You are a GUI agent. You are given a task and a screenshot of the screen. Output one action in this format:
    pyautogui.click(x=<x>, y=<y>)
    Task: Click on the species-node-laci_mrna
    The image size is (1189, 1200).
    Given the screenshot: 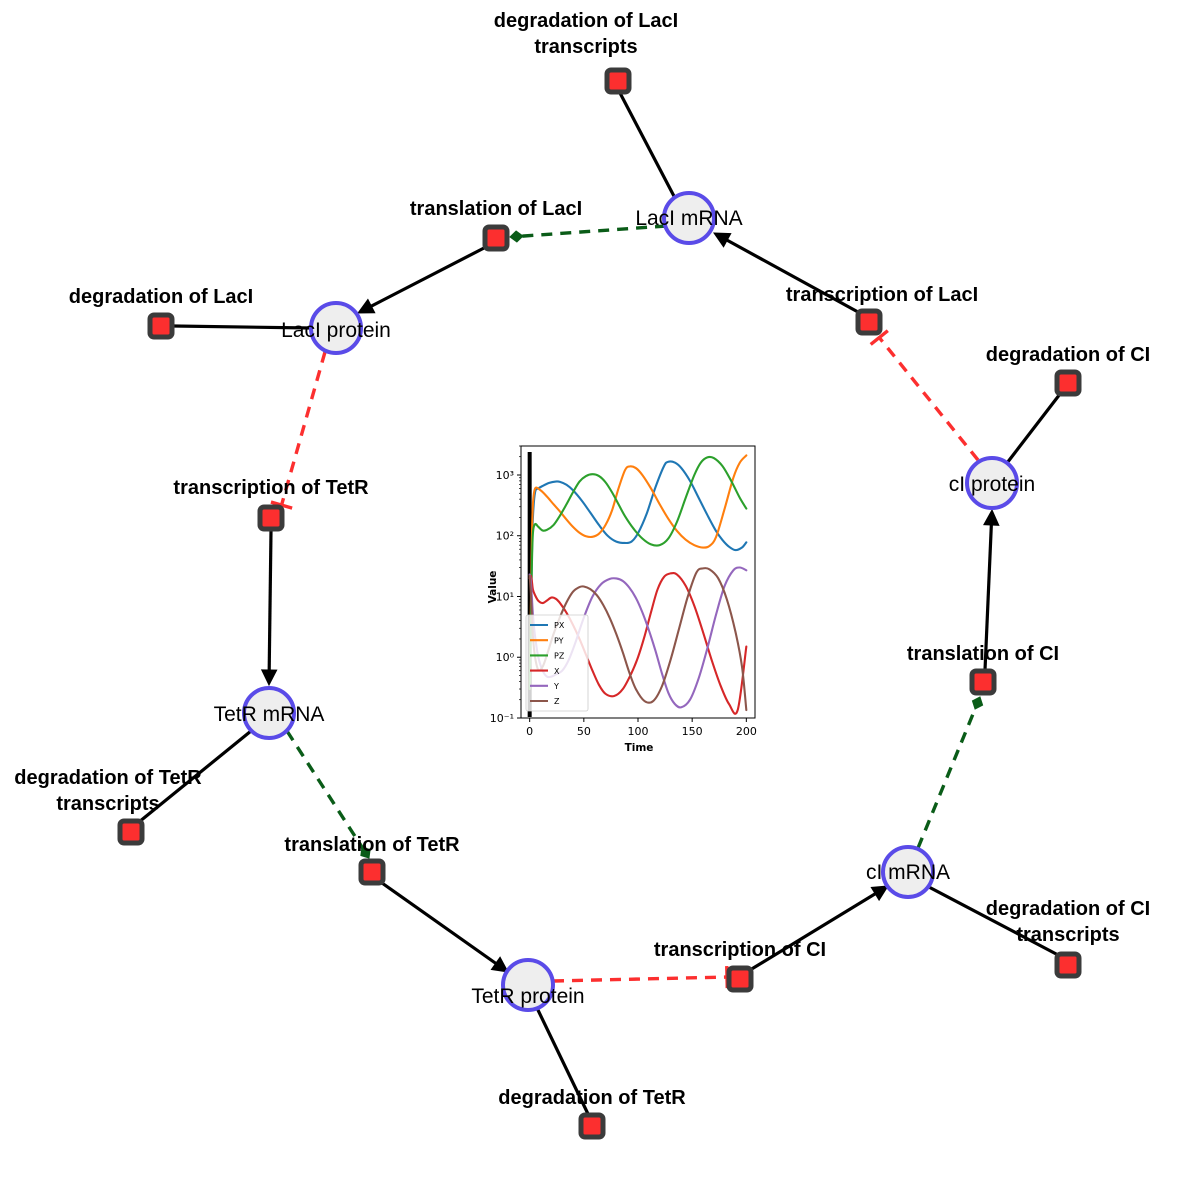 What is the action you would take?
    pyautogui.click(x=689, y=218)
    